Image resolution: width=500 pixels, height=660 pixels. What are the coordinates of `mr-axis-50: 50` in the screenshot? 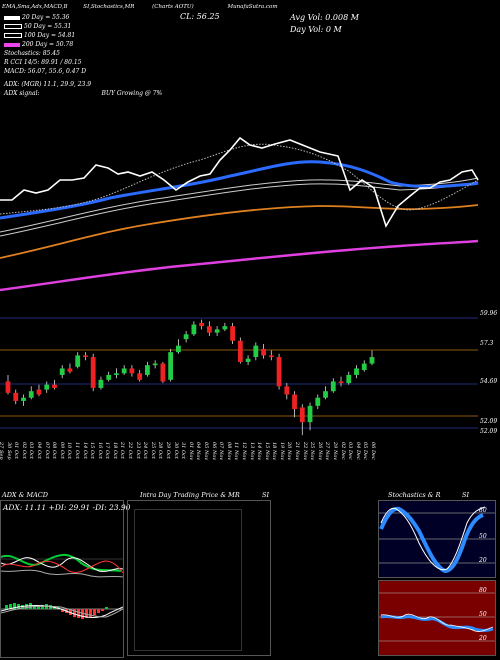 It's located at (483, 614).